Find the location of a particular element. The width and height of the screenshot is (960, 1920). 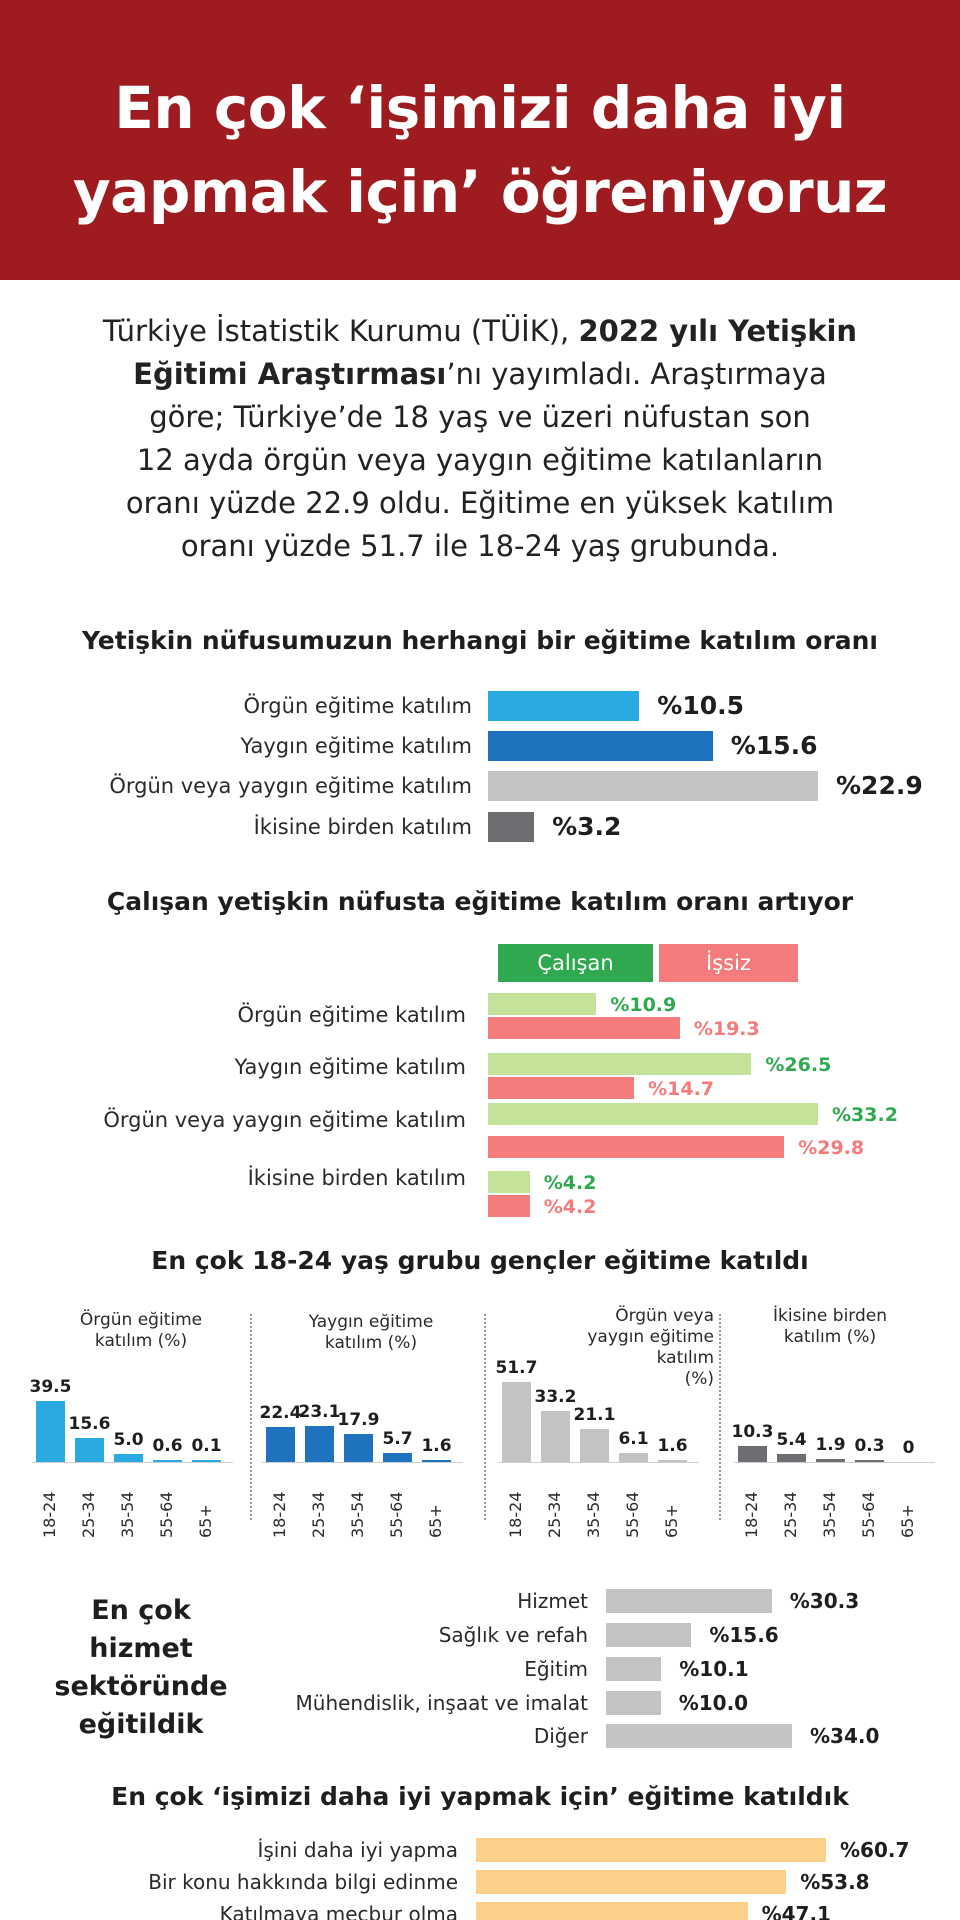

sector-title-line-2: hizmet is located at coordinates (141, 1648).